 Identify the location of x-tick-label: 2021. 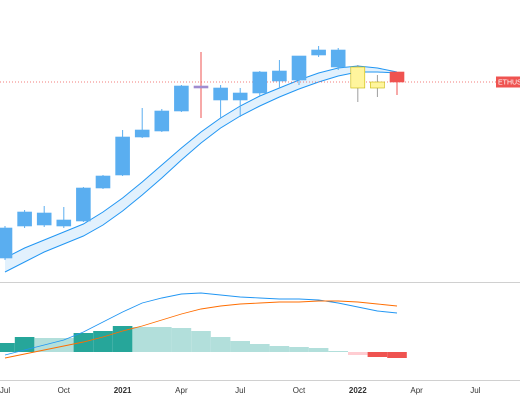
(123, 390).